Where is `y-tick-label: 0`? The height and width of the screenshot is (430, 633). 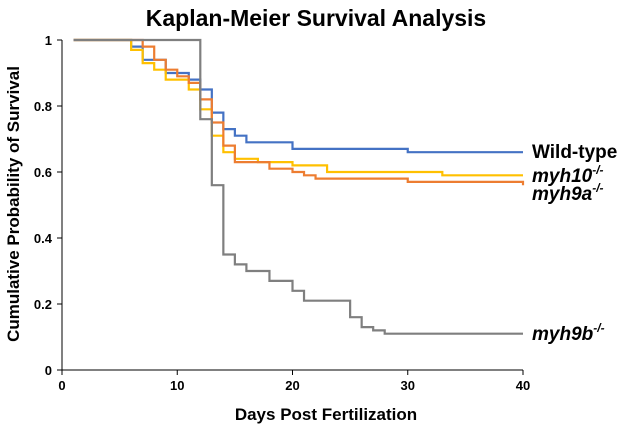
y-tick-label: 0 is located at coordinates (48, 370).